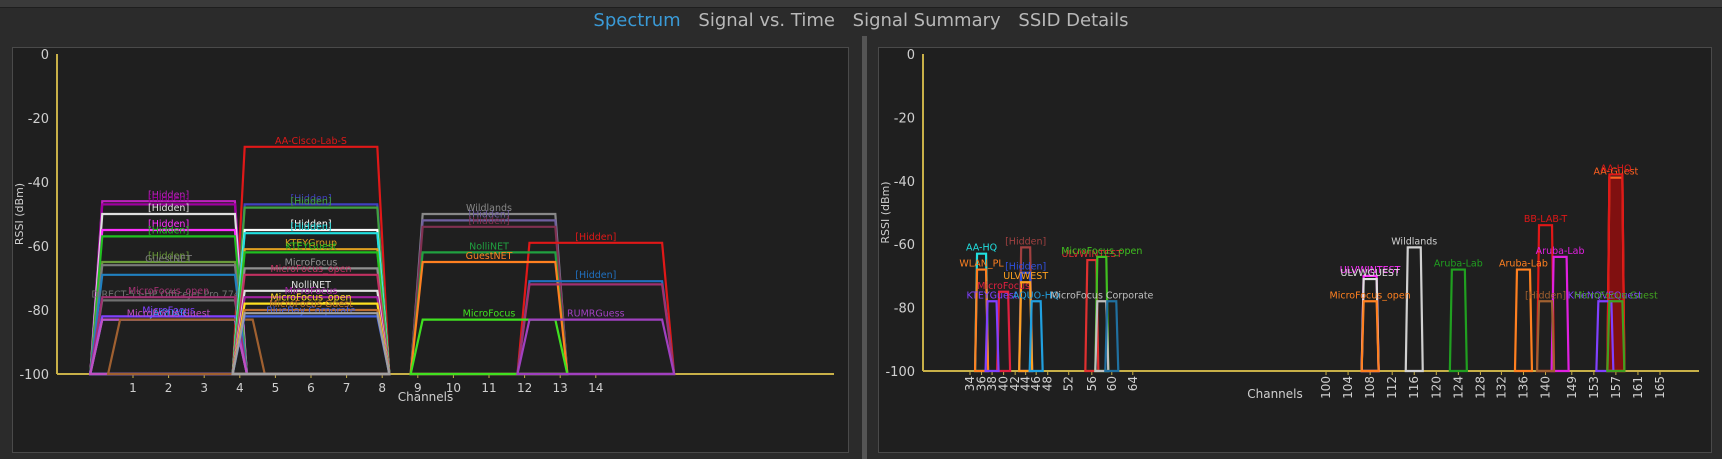 The image size is (1722, 459). What do you see at coordinates (1392, 387) in the screenshot?
I see `x-tick-label: 112` at bounding box center [1392, 387].